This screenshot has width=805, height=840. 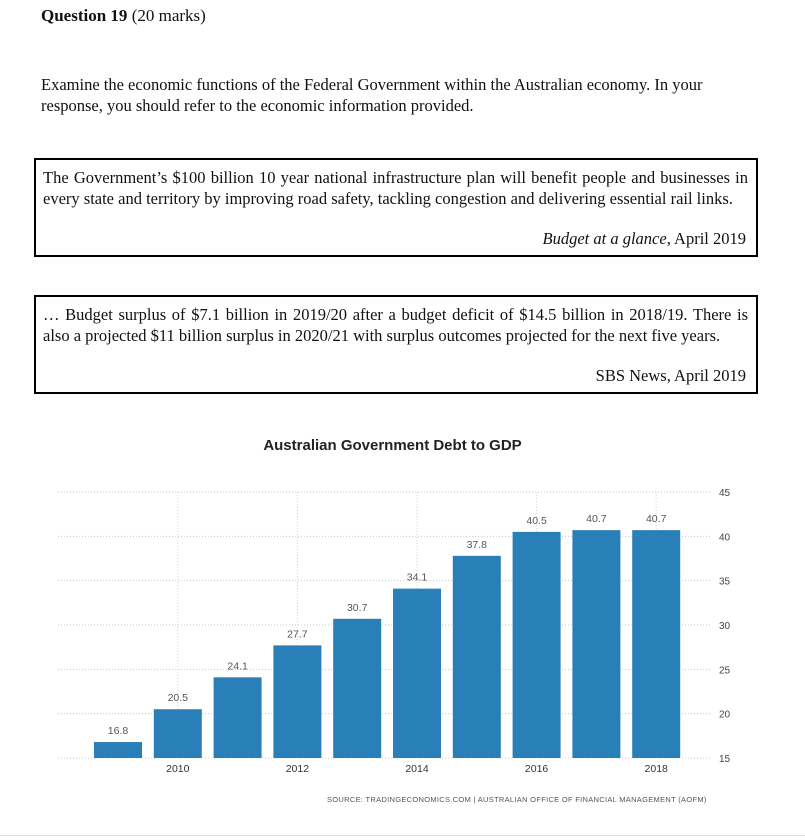 What do you see at coordinates (417, 769) in the screenshot?
I see `x-tick-label: 2014` at bounding box center [417, 769].